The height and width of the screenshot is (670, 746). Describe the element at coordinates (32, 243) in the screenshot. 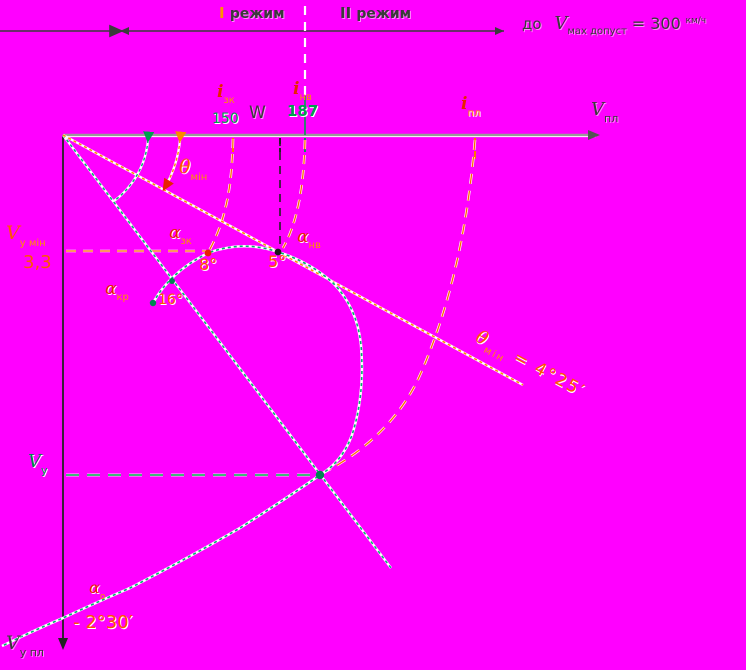

I see `vymin-subscript: у мін` at that location.